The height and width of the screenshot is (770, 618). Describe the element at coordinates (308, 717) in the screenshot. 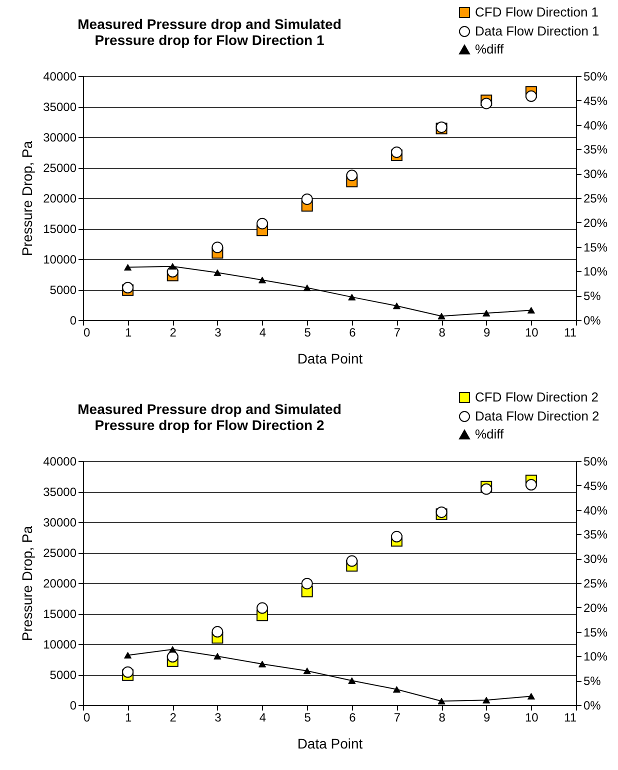

I see `x-tick-label: 5` at that location.